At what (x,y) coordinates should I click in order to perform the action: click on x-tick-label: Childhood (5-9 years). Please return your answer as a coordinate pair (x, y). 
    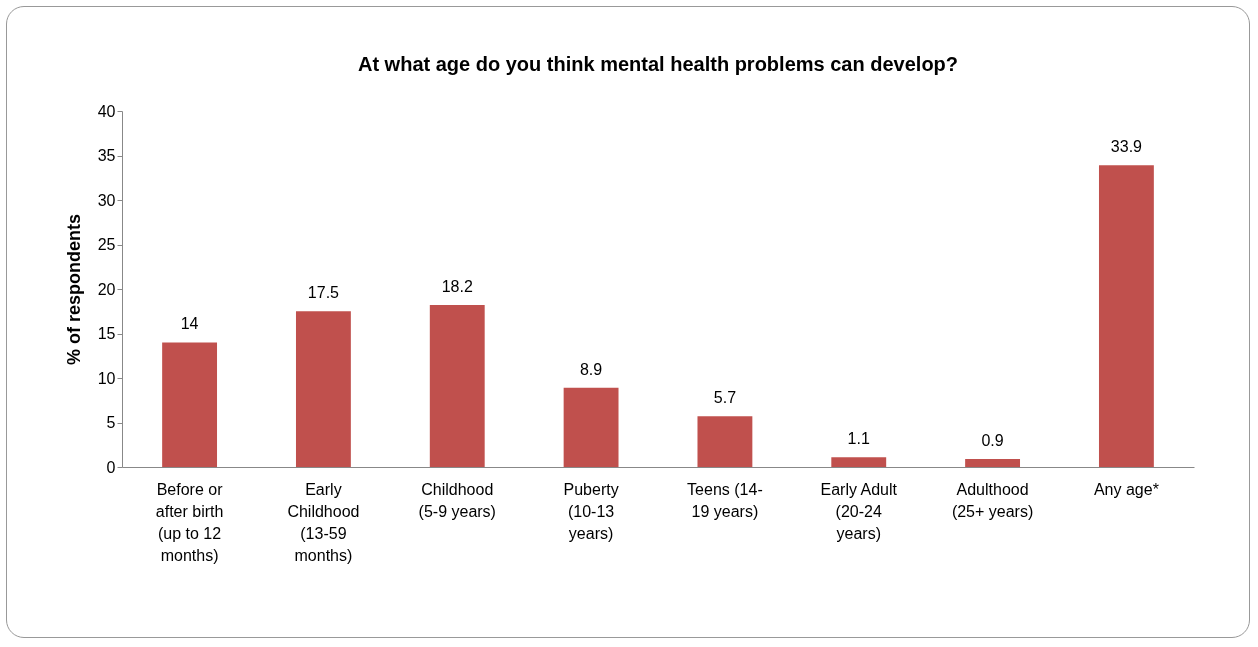
    Looking at the image, I should click on (457, 500).